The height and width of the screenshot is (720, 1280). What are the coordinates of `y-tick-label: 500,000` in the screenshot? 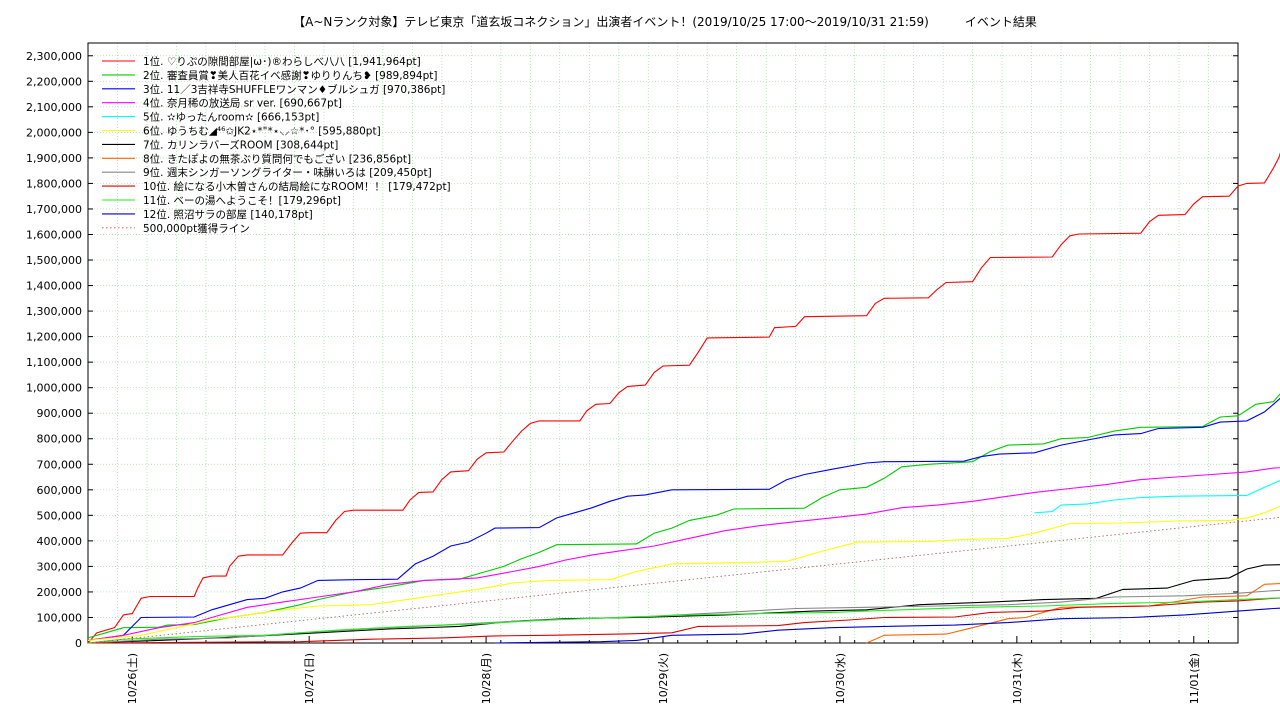 It's located at (60, 515).